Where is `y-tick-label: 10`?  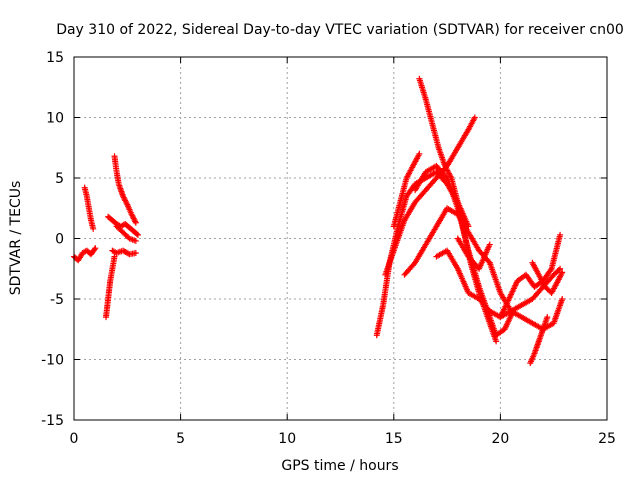 y-tick-label: 10 is located at coordinates (55, 119).